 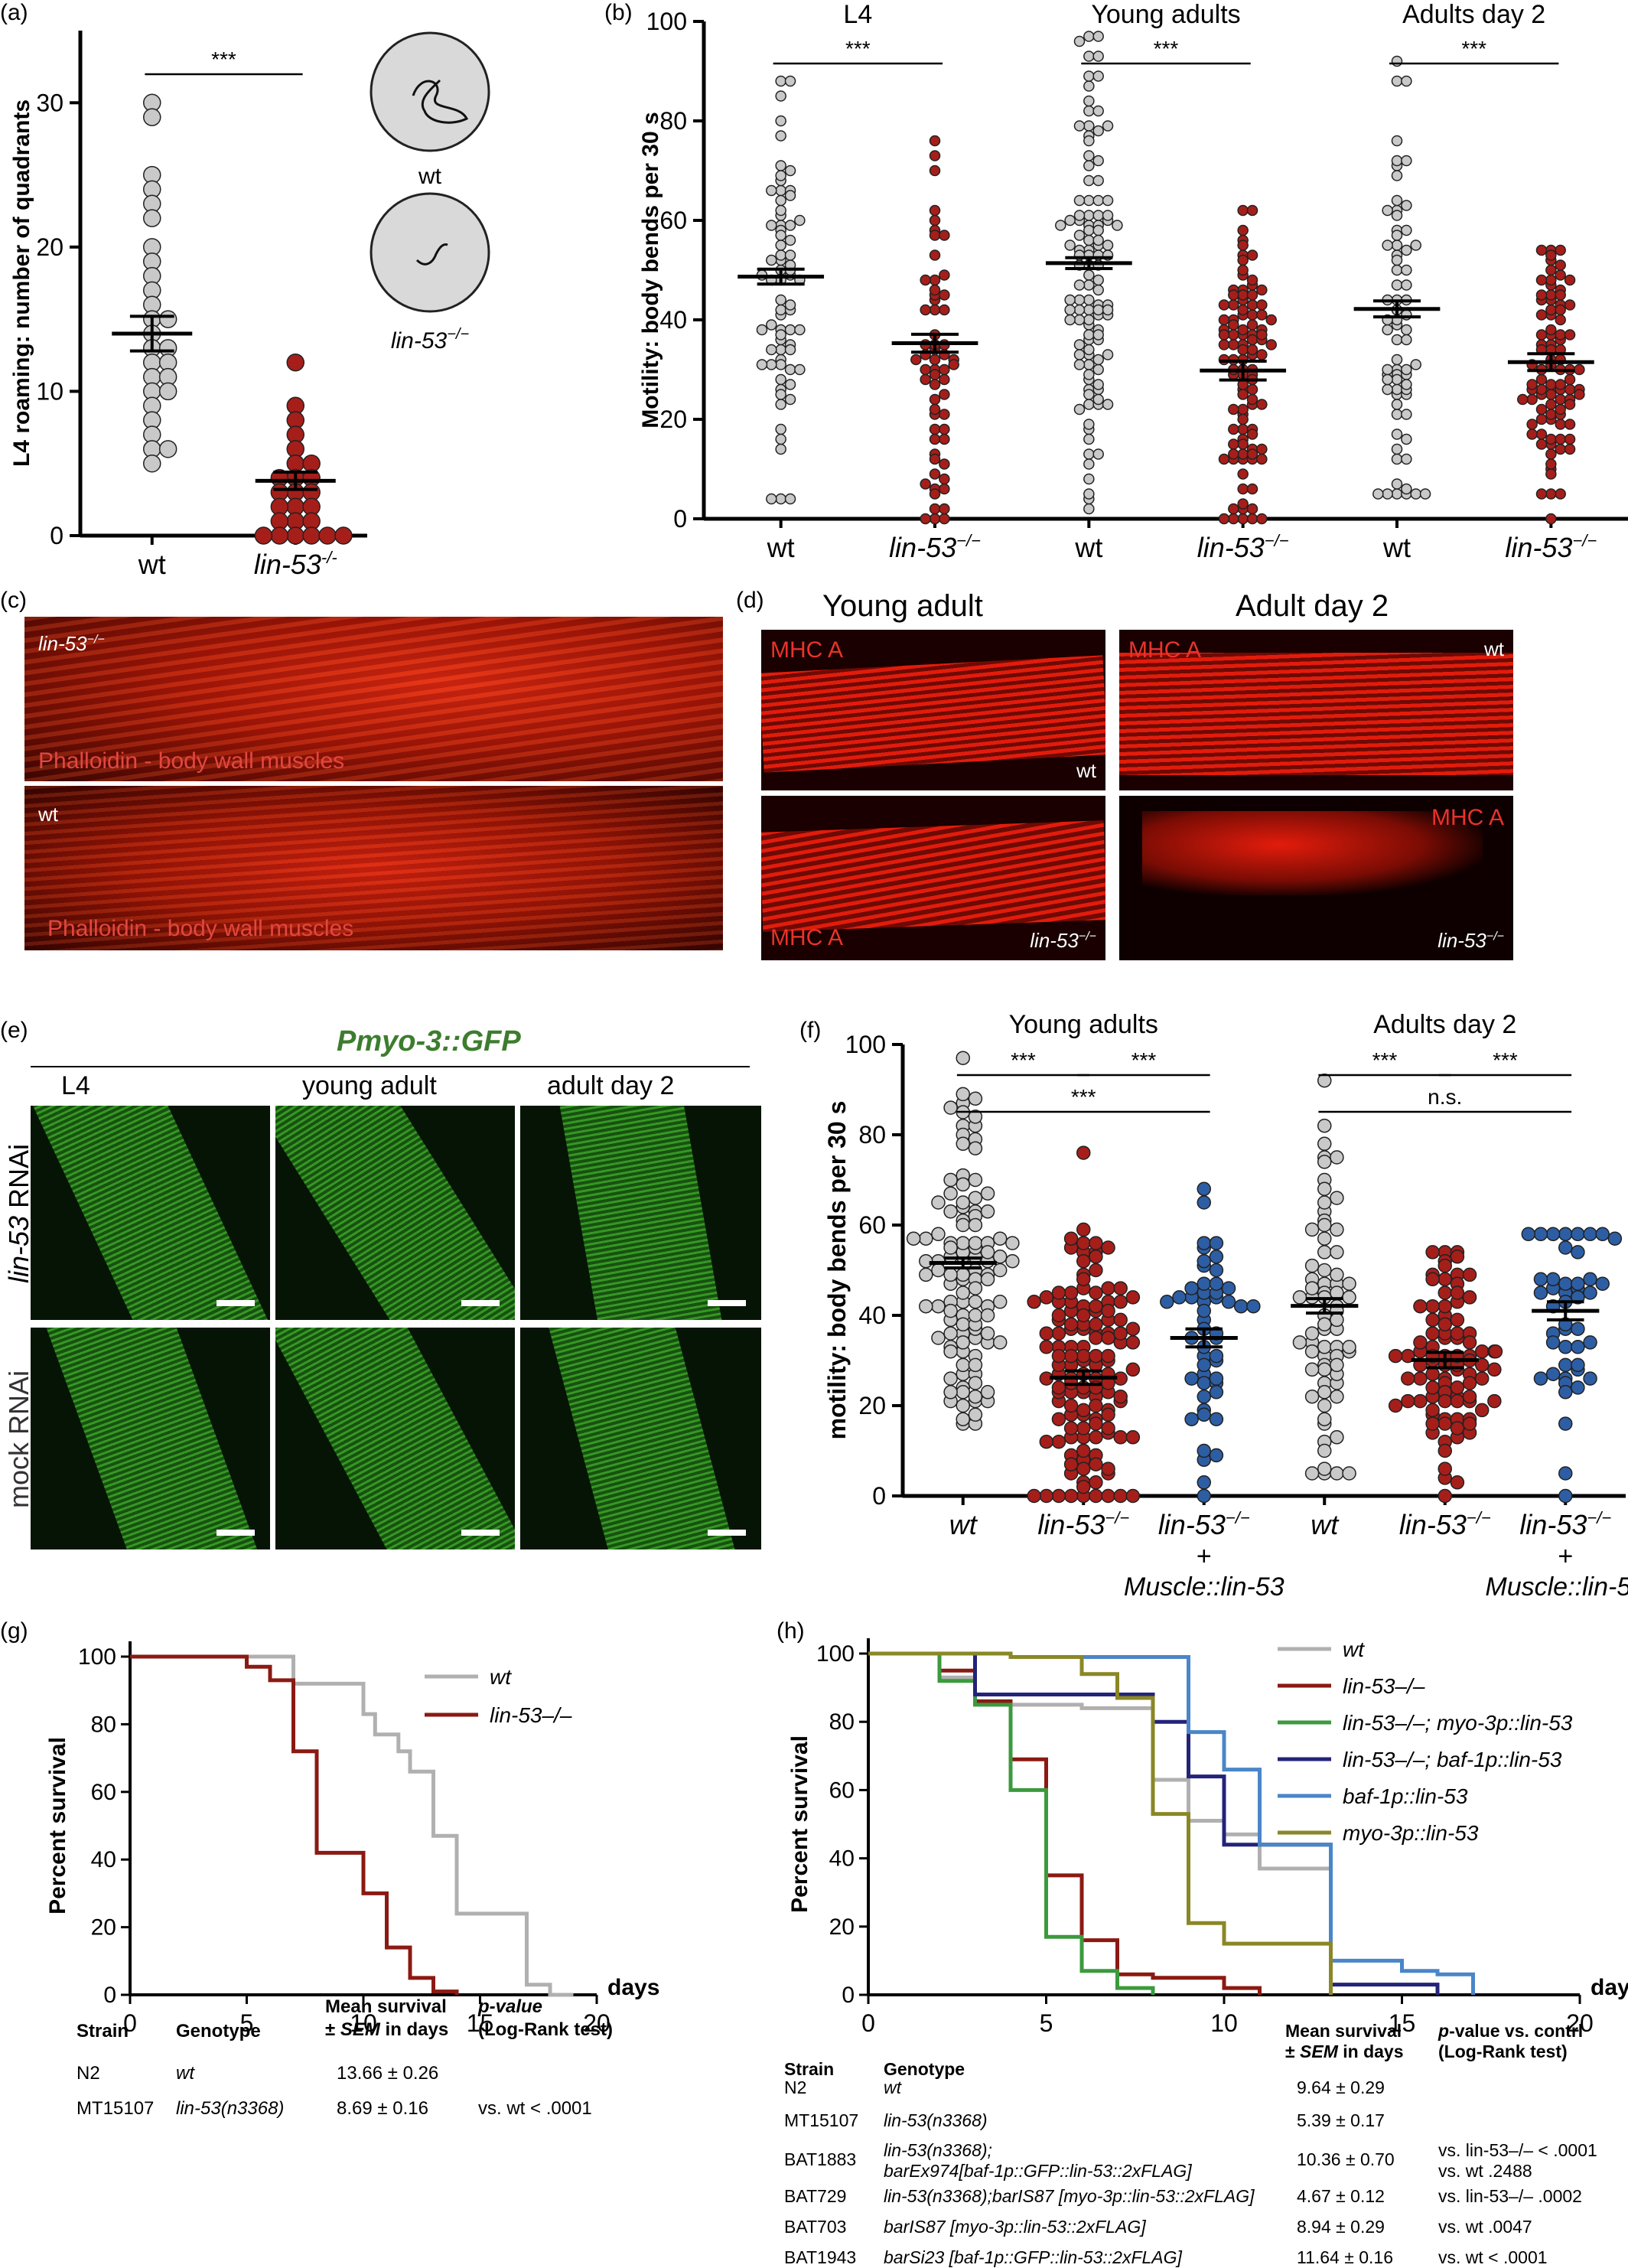 I want to click on y-tick-label: 60, so click(x=872, y=1225).